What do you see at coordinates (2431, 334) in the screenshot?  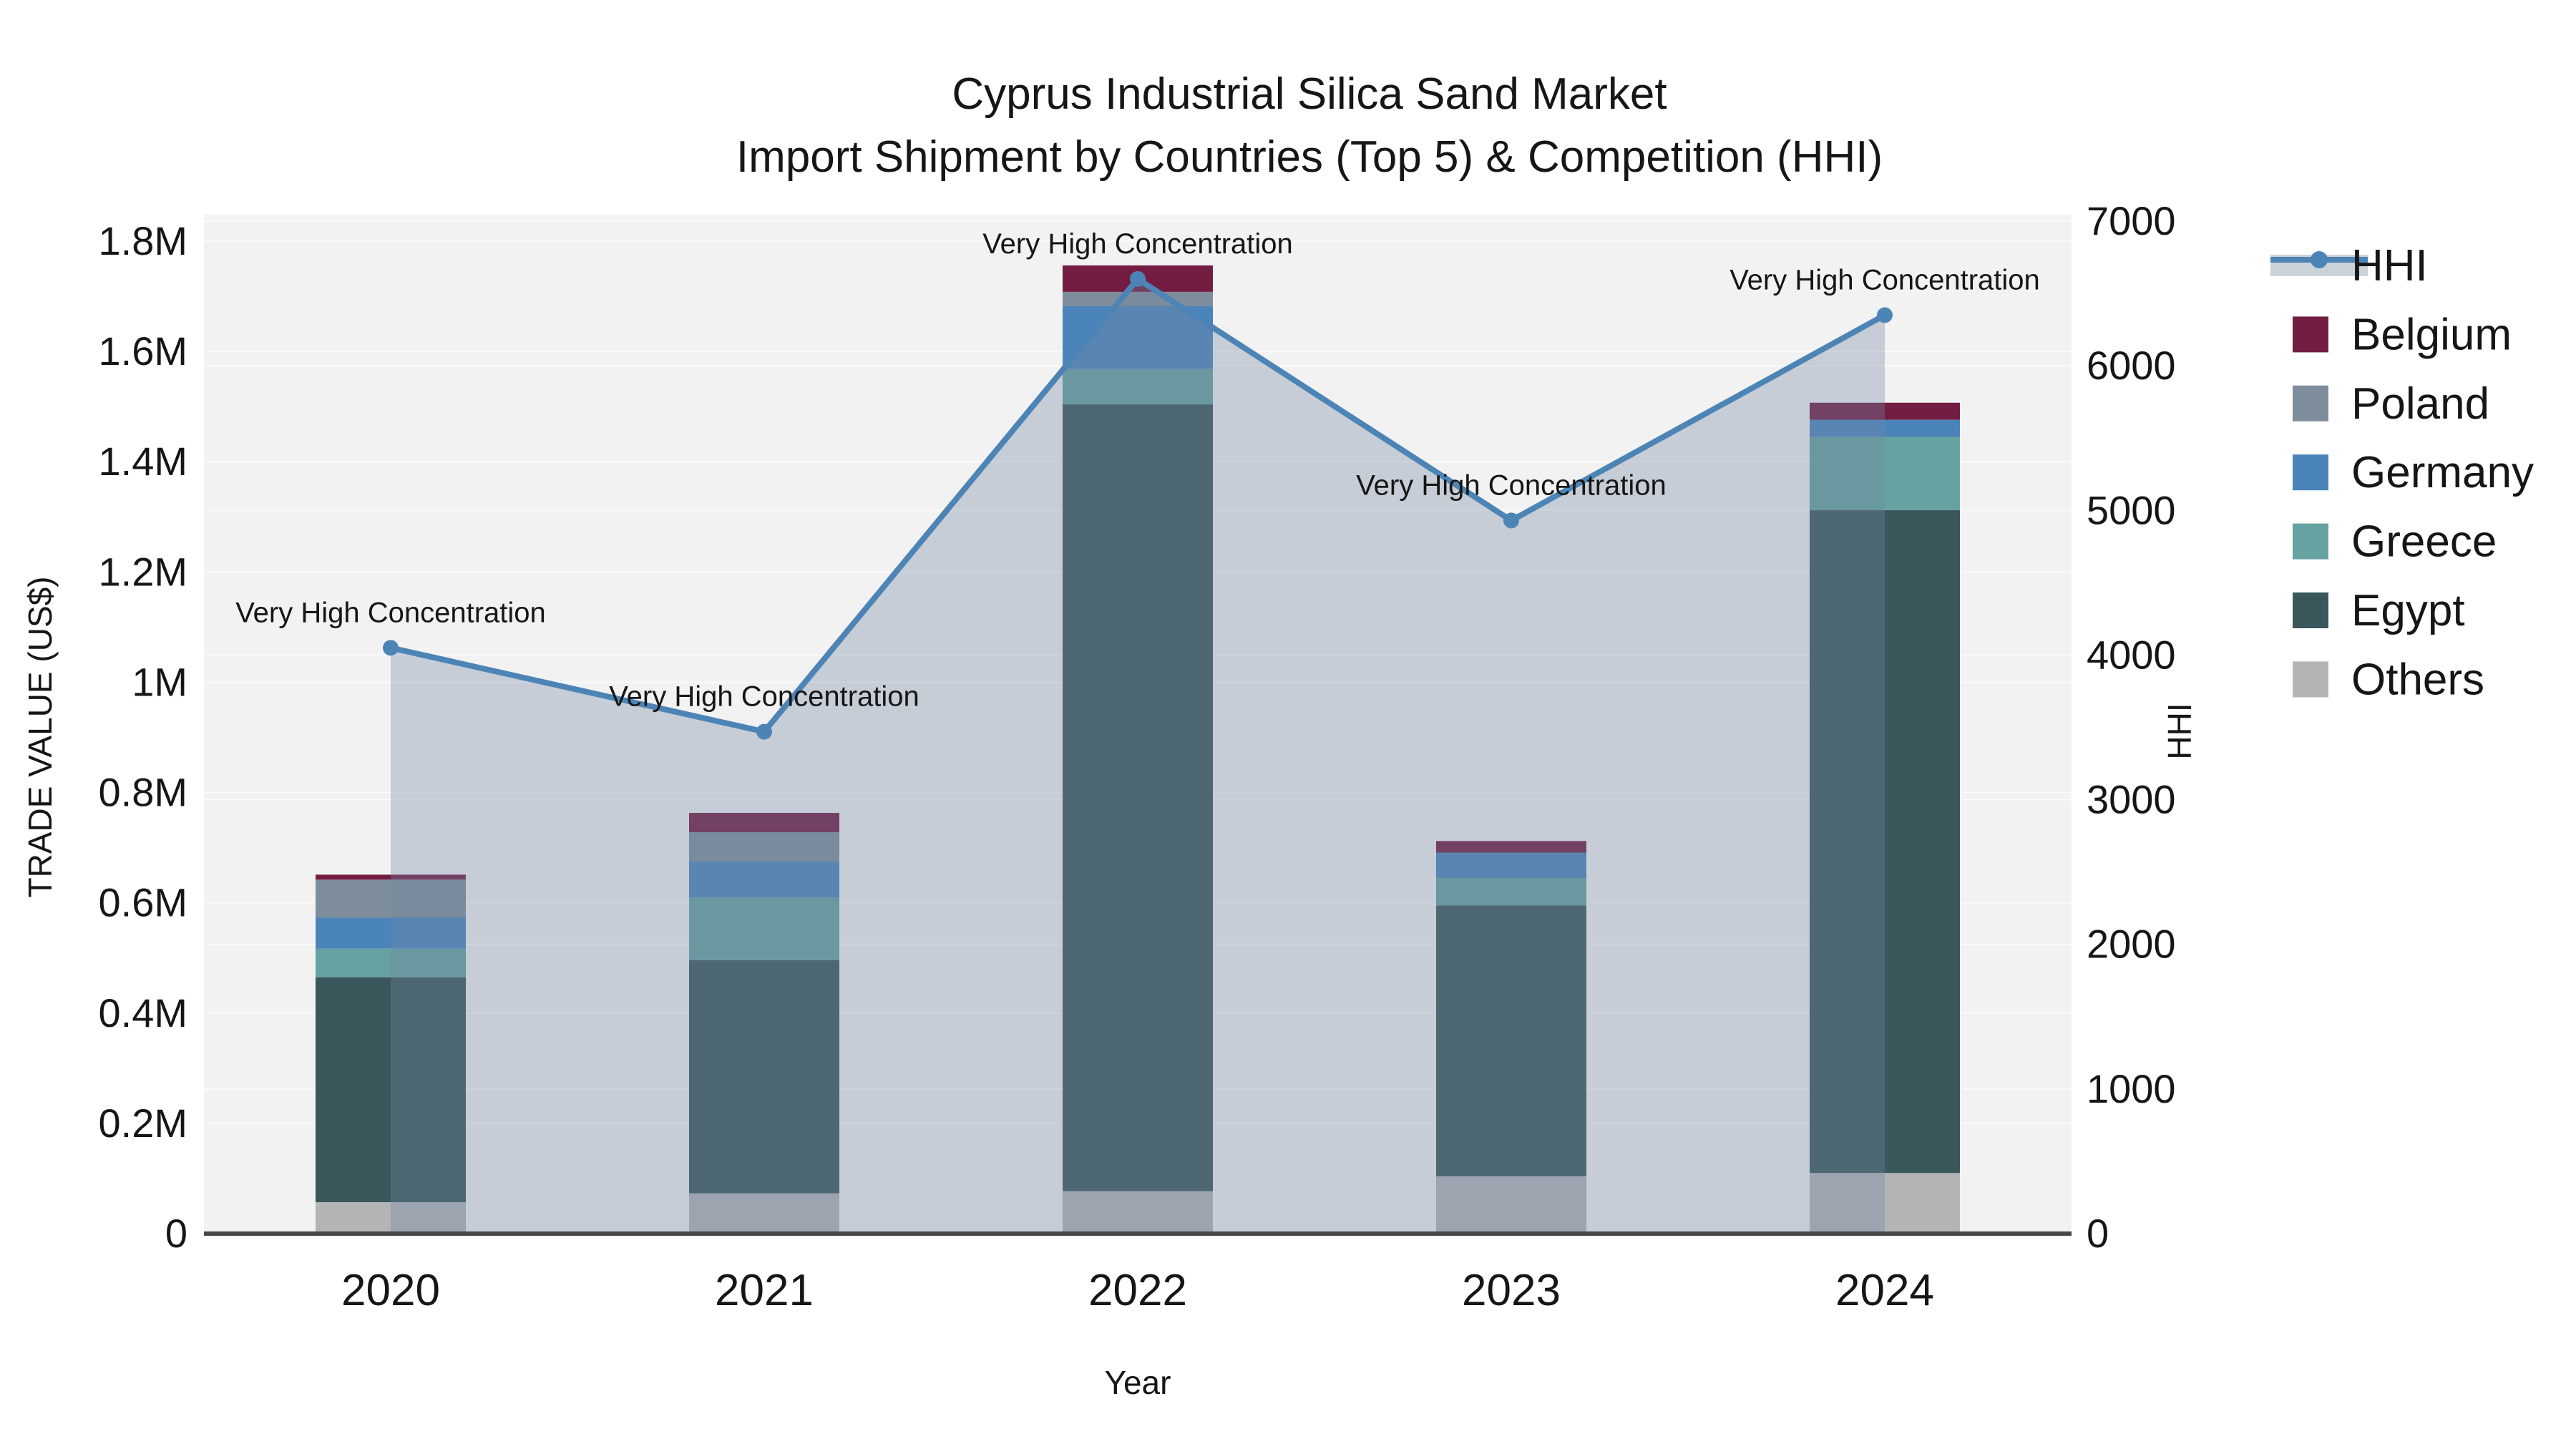 I see `legend-label-belgium: Belgium` at bounding box center [2431, 334].